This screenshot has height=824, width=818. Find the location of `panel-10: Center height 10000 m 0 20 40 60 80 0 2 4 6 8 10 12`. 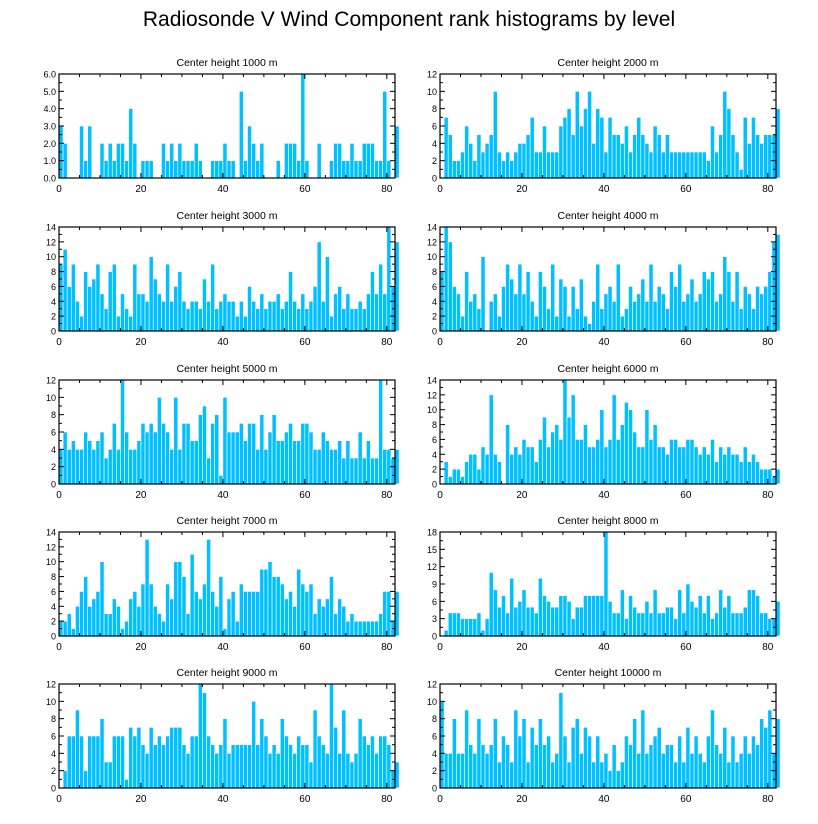

panel-10: Center height 10000 m 0 20 40 60 80 0 2 4 6 8 10 12 is located at coordinates (604, 736).